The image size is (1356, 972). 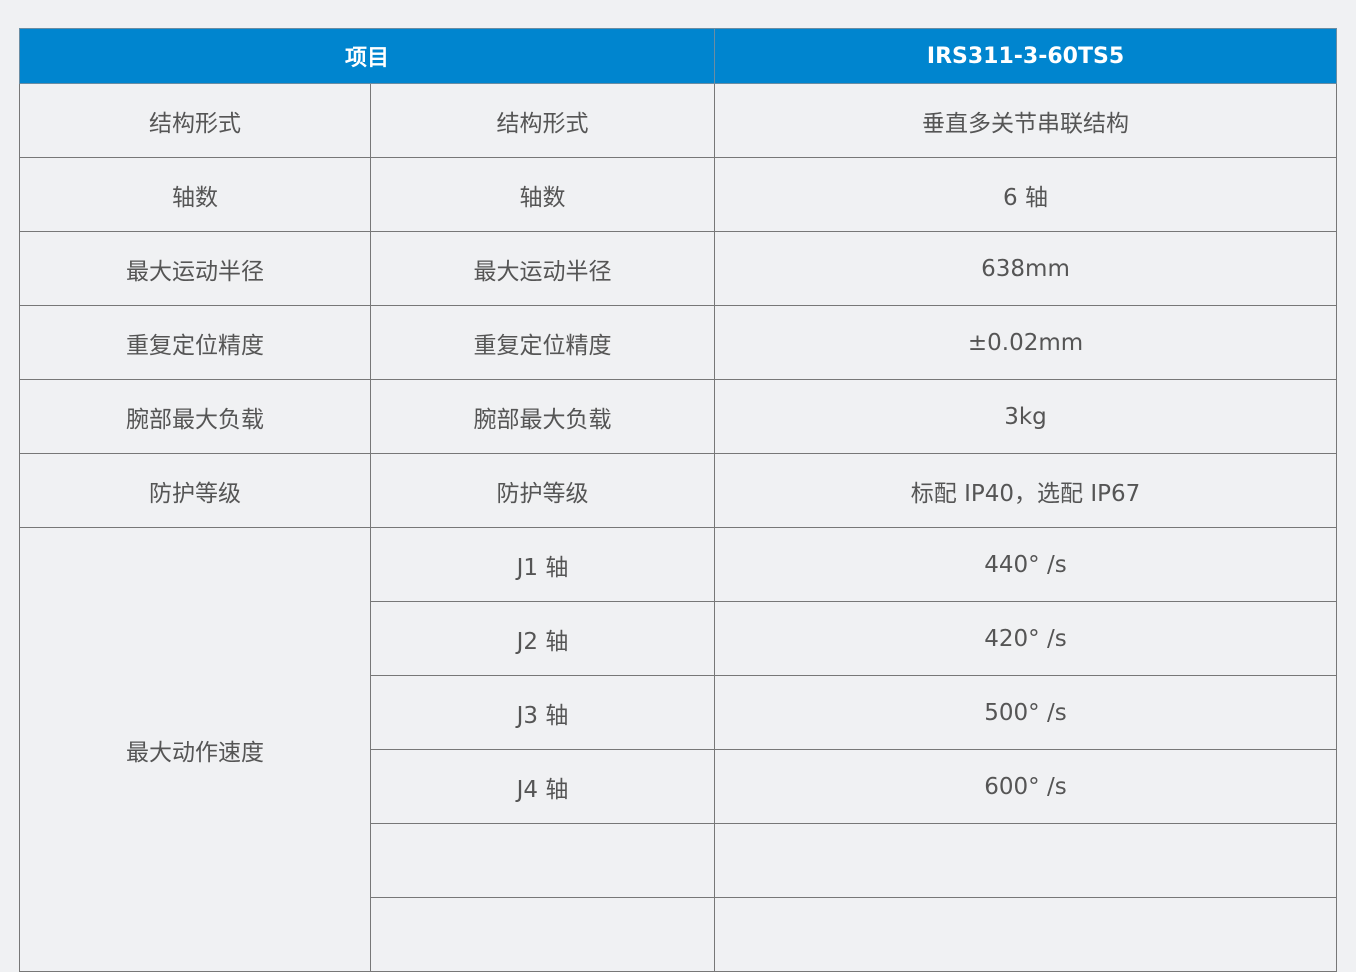 What do you see at coordinates (195, 120) in the screenshot?
I see `row-category: 结构形式` at bounding box center [195, 120].